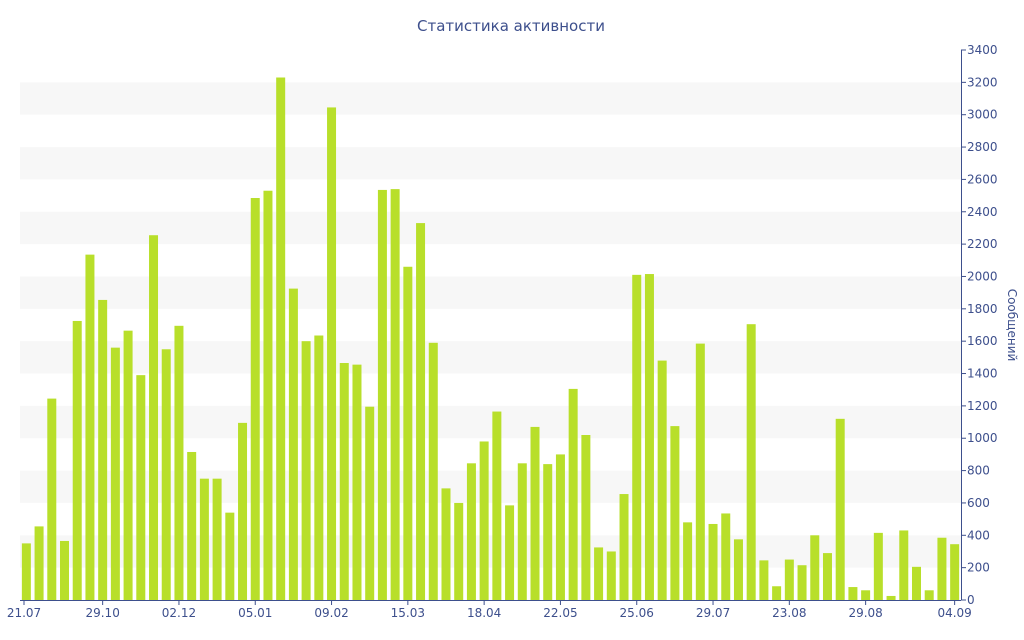 This screenshot has width=1024, height=640. Describe the element at coordinates (978, 535) in the screenshot. I see `y-tick-label: 400` at that location.